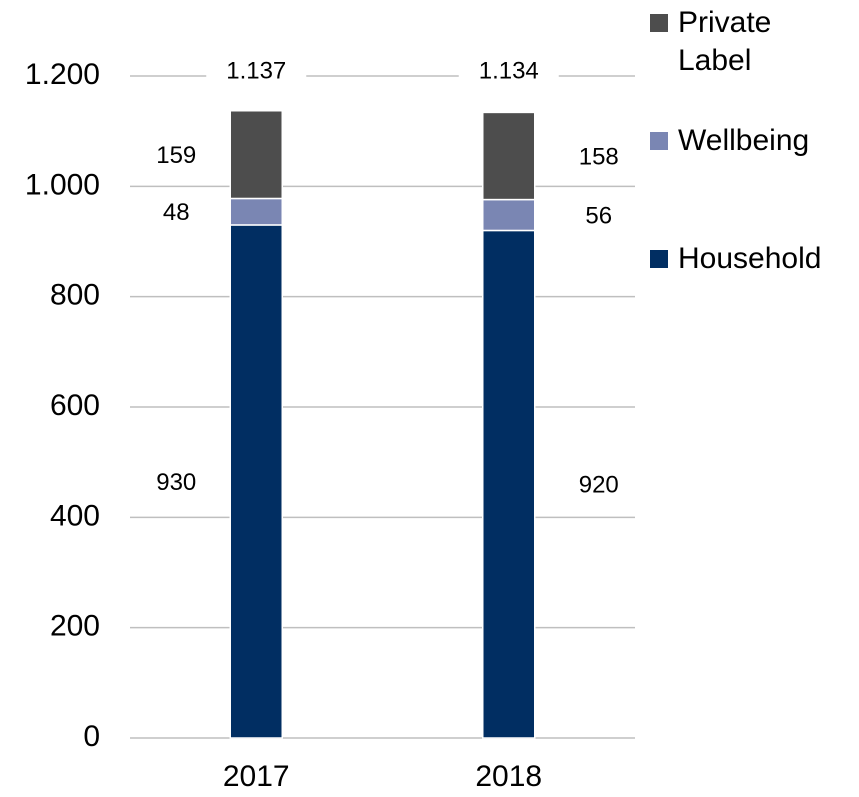 This screenshot has width=859, height=797. What do you see at coordinates (75, 295) in the screenshot?
I see `y-tick-label: 800` at bounding box center [75, 295].